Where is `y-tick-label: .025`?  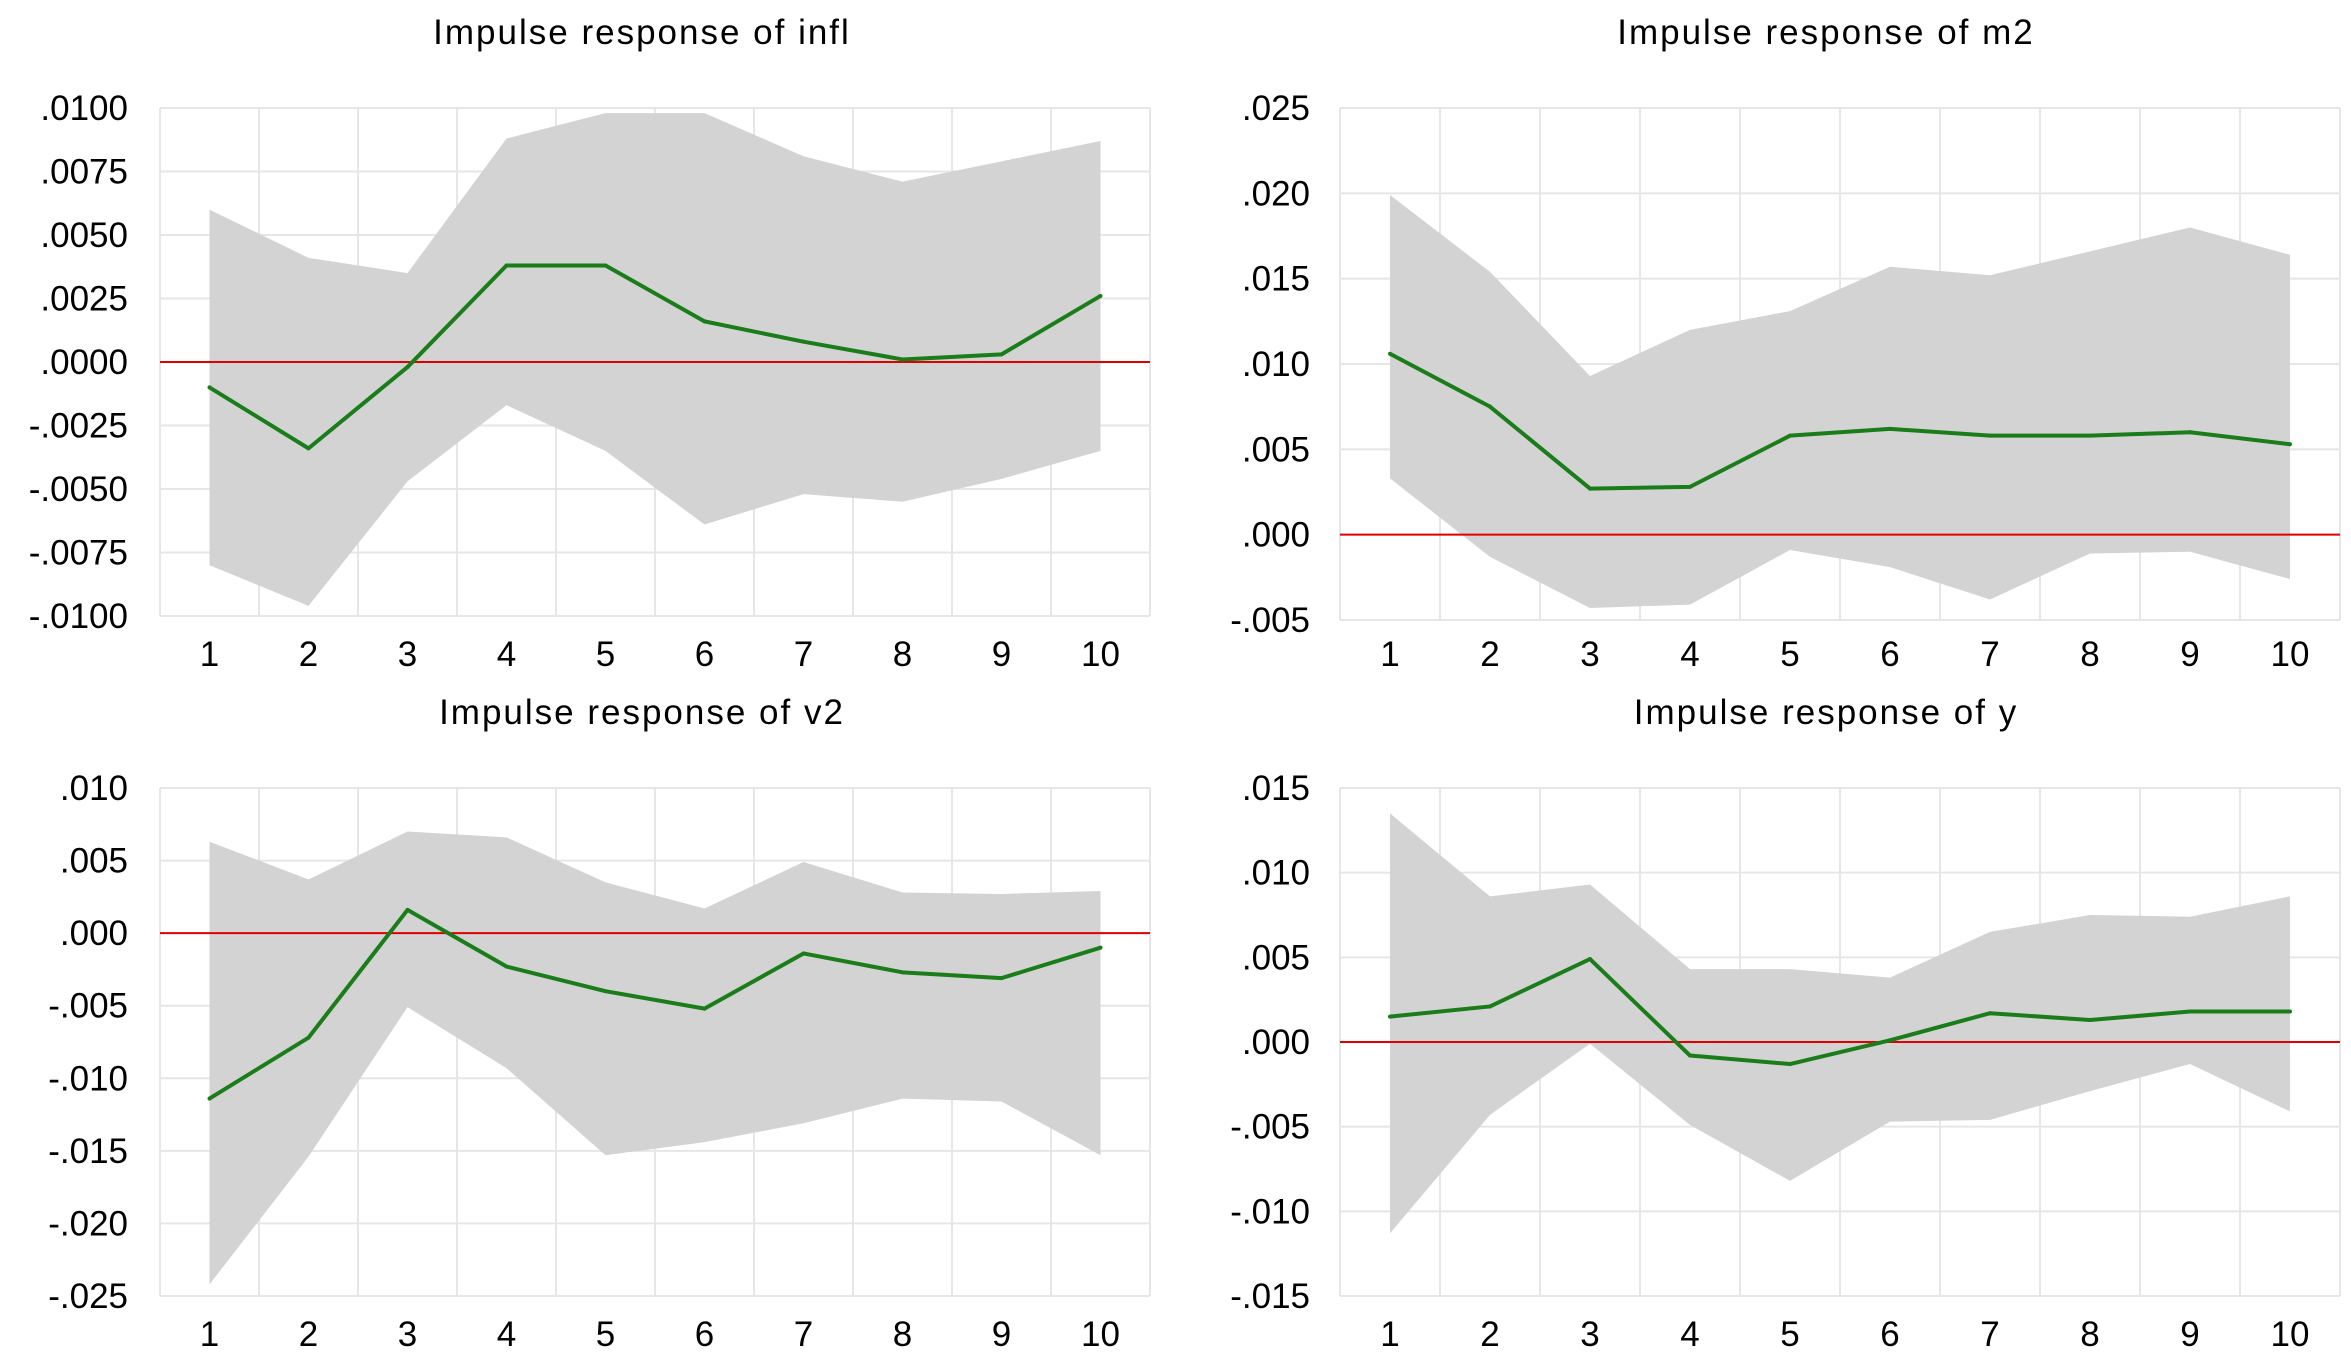
y-tick-label: .025 is located at coordinates (1276, 108).